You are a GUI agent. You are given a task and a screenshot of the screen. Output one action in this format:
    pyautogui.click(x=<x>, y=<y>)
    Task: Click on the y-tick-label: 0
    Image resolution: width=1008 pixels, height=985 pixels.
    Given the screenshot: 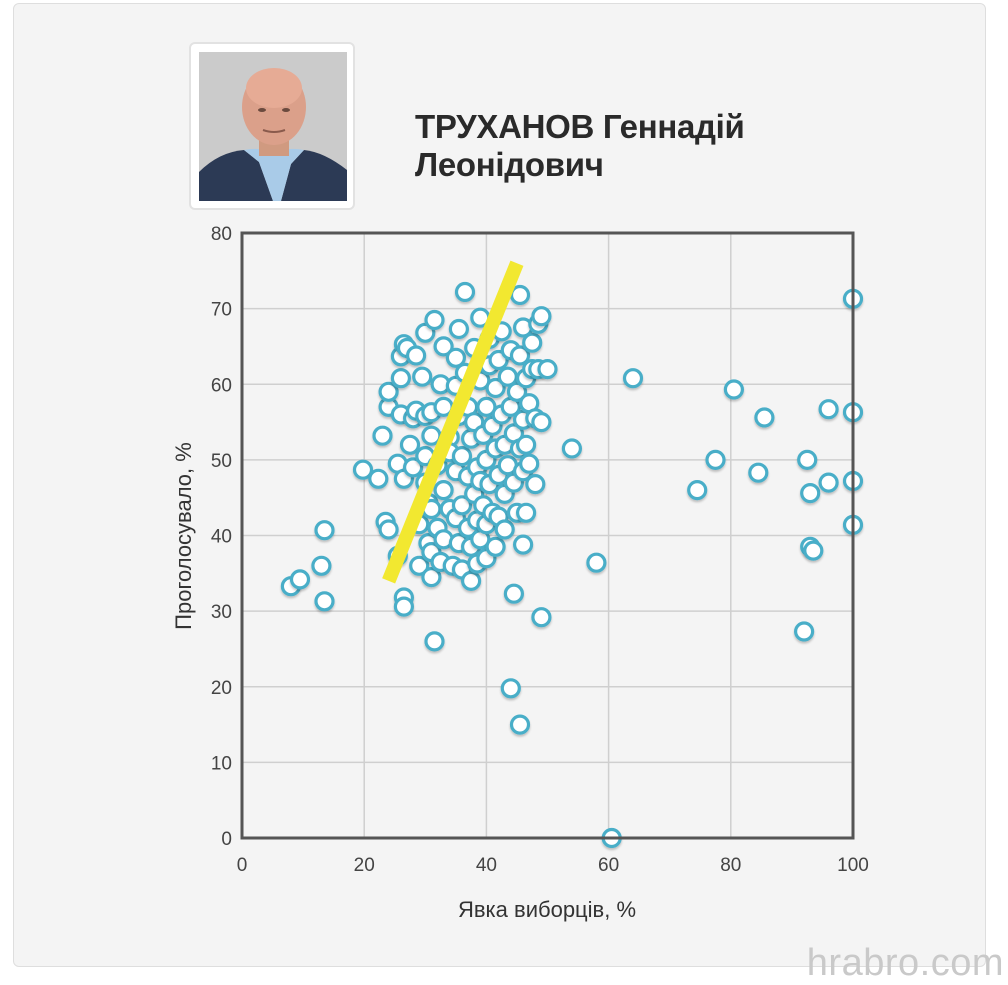 What is the action you would take?
    pyautogui.click(x=226, y=839)
    